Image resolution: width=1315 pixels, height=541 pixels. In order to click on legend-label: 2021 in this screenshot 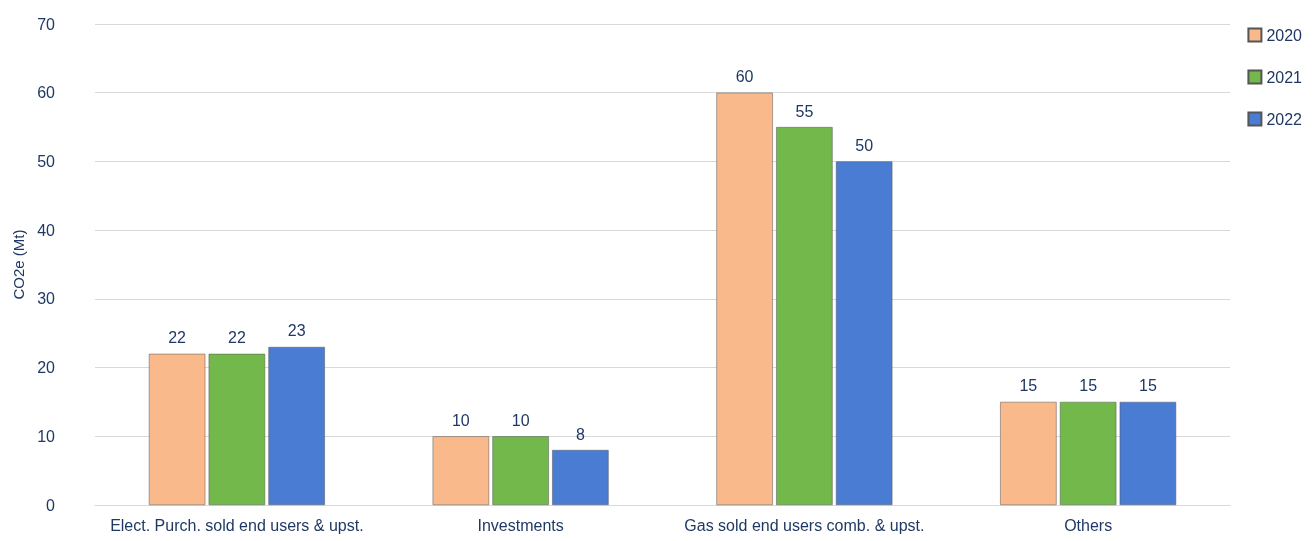, I will do `click(1284, 77)`.